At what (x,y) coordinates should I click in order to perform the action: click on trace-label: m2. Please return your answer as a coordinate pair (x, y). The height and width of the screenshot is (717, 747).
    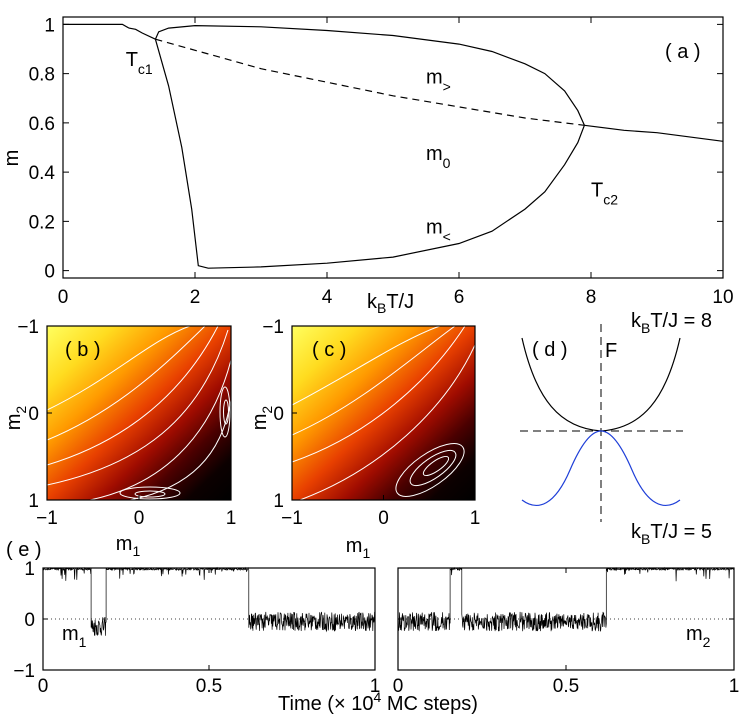
    Looking at the image, I should click on (698, 636).